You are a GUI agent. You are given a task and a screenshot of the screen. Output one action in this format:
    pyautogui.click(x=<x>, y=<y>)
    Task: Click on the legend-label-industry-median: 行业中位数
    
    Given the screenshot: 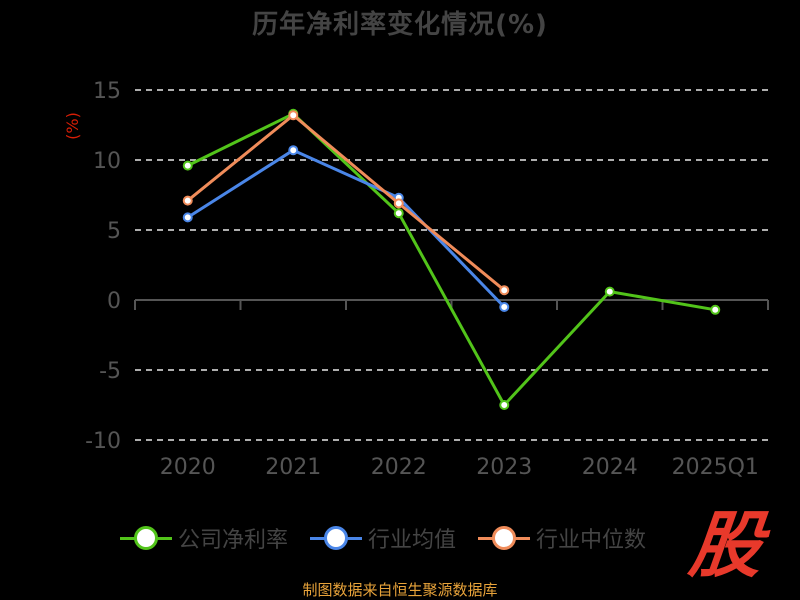 What is the action you would take?
    pyautogui.click(x=591, y=540)
    